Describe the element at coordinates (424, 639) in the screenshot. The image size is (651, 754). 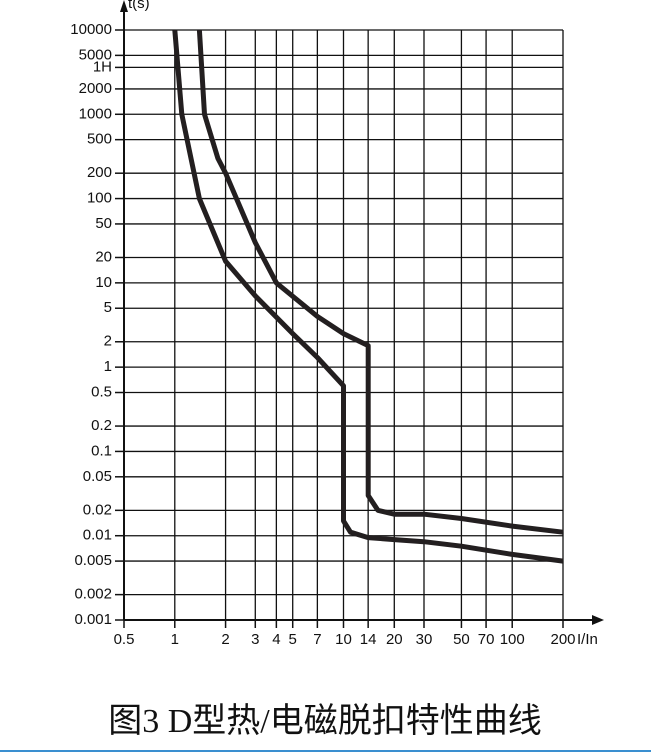
I see `x-tick-label: 30` at that location.